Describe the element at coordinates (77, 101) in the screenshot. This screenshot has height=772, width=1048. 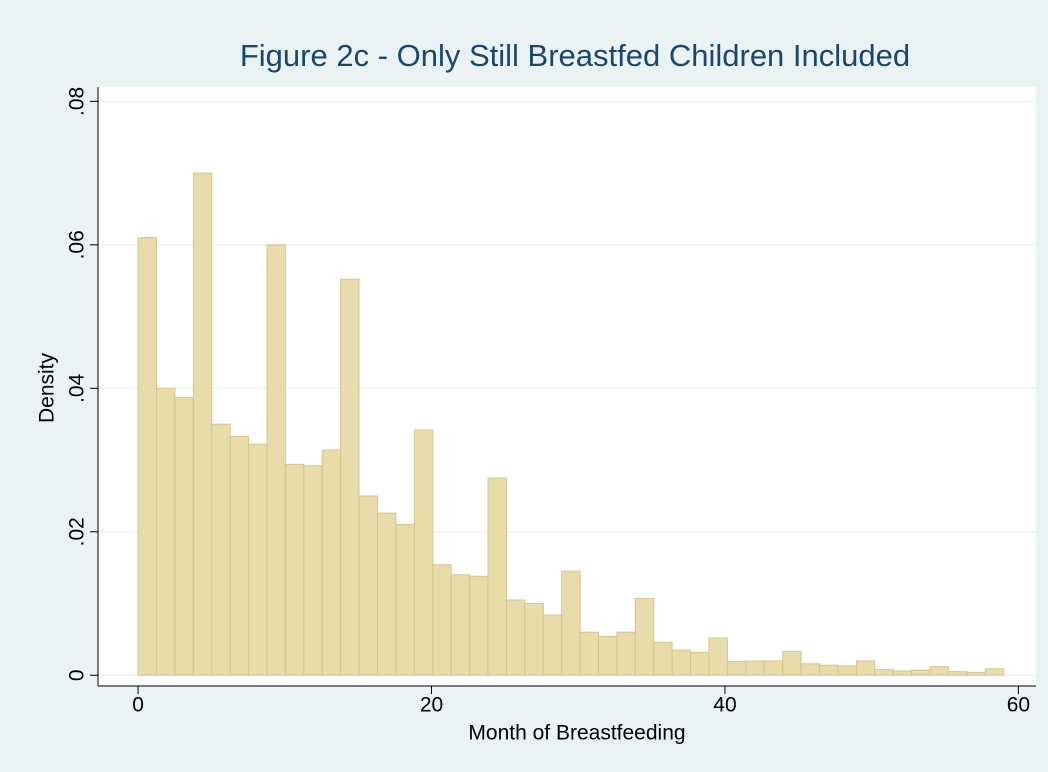
I see `y-tick-label: .08` at that location.